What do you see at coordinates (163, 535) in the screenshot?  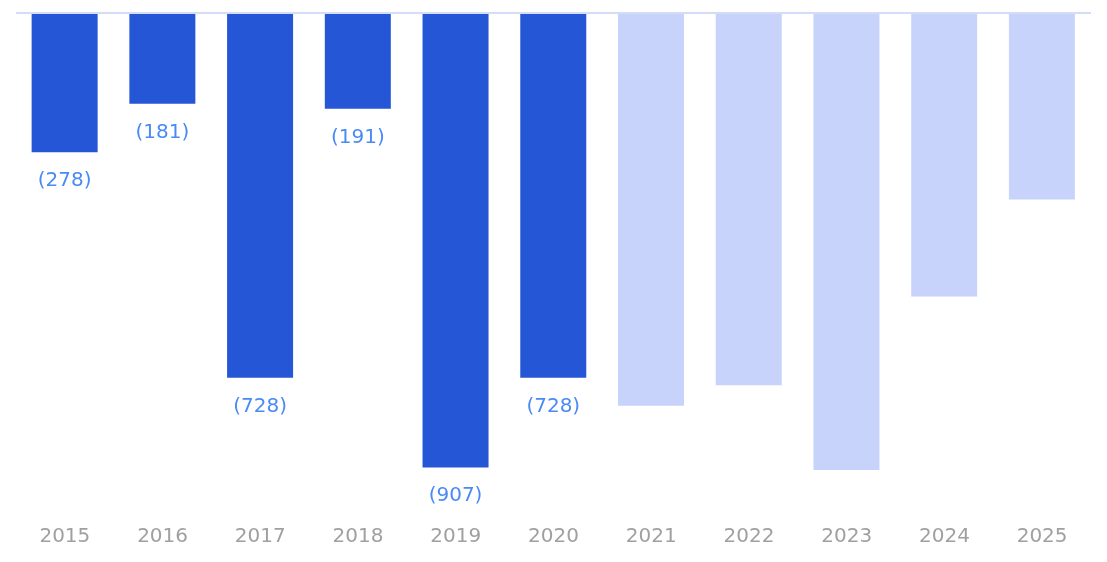 I see `x-tick-label: 2016` at bounding box center [163, 535].